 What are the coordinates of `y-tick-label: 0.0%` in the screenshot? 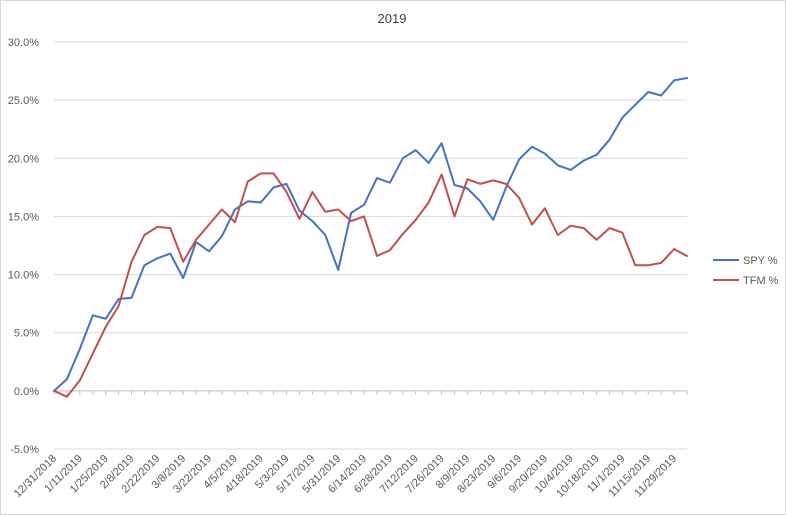 It's located at (26, 392).